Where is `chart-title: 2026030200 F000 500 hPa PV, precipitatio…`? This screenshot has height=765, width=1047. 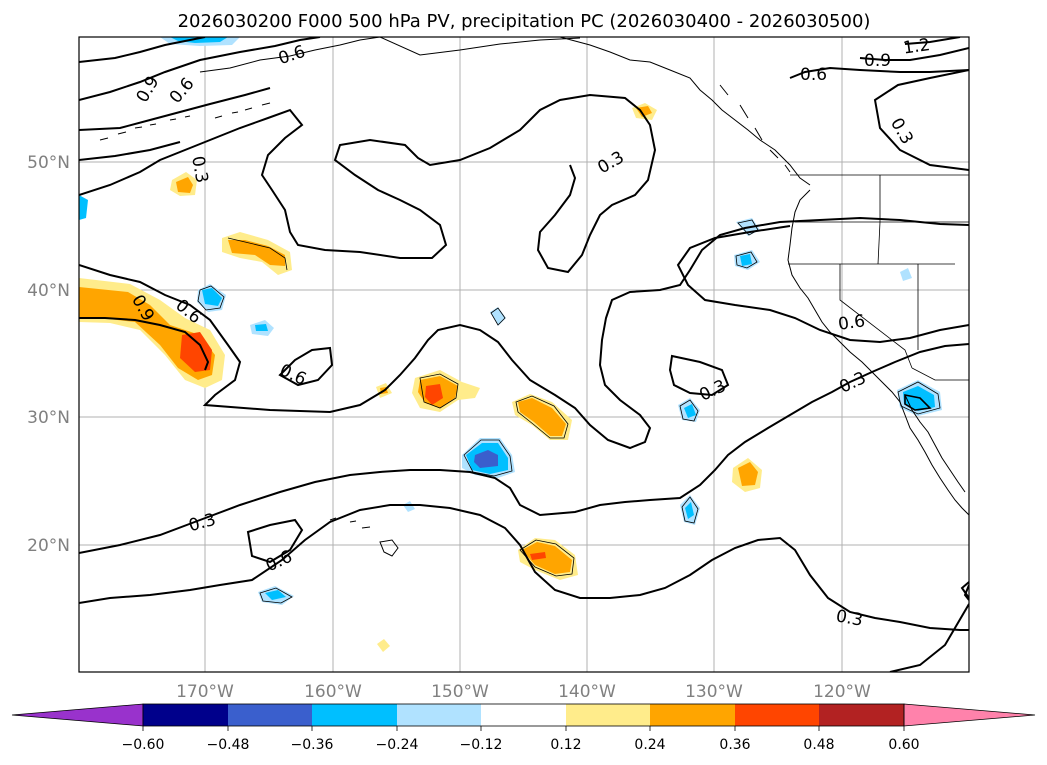
chart-title: 2026030200 F000 500 hPa PV, precipitatio… is located at coordinates (524, 21).